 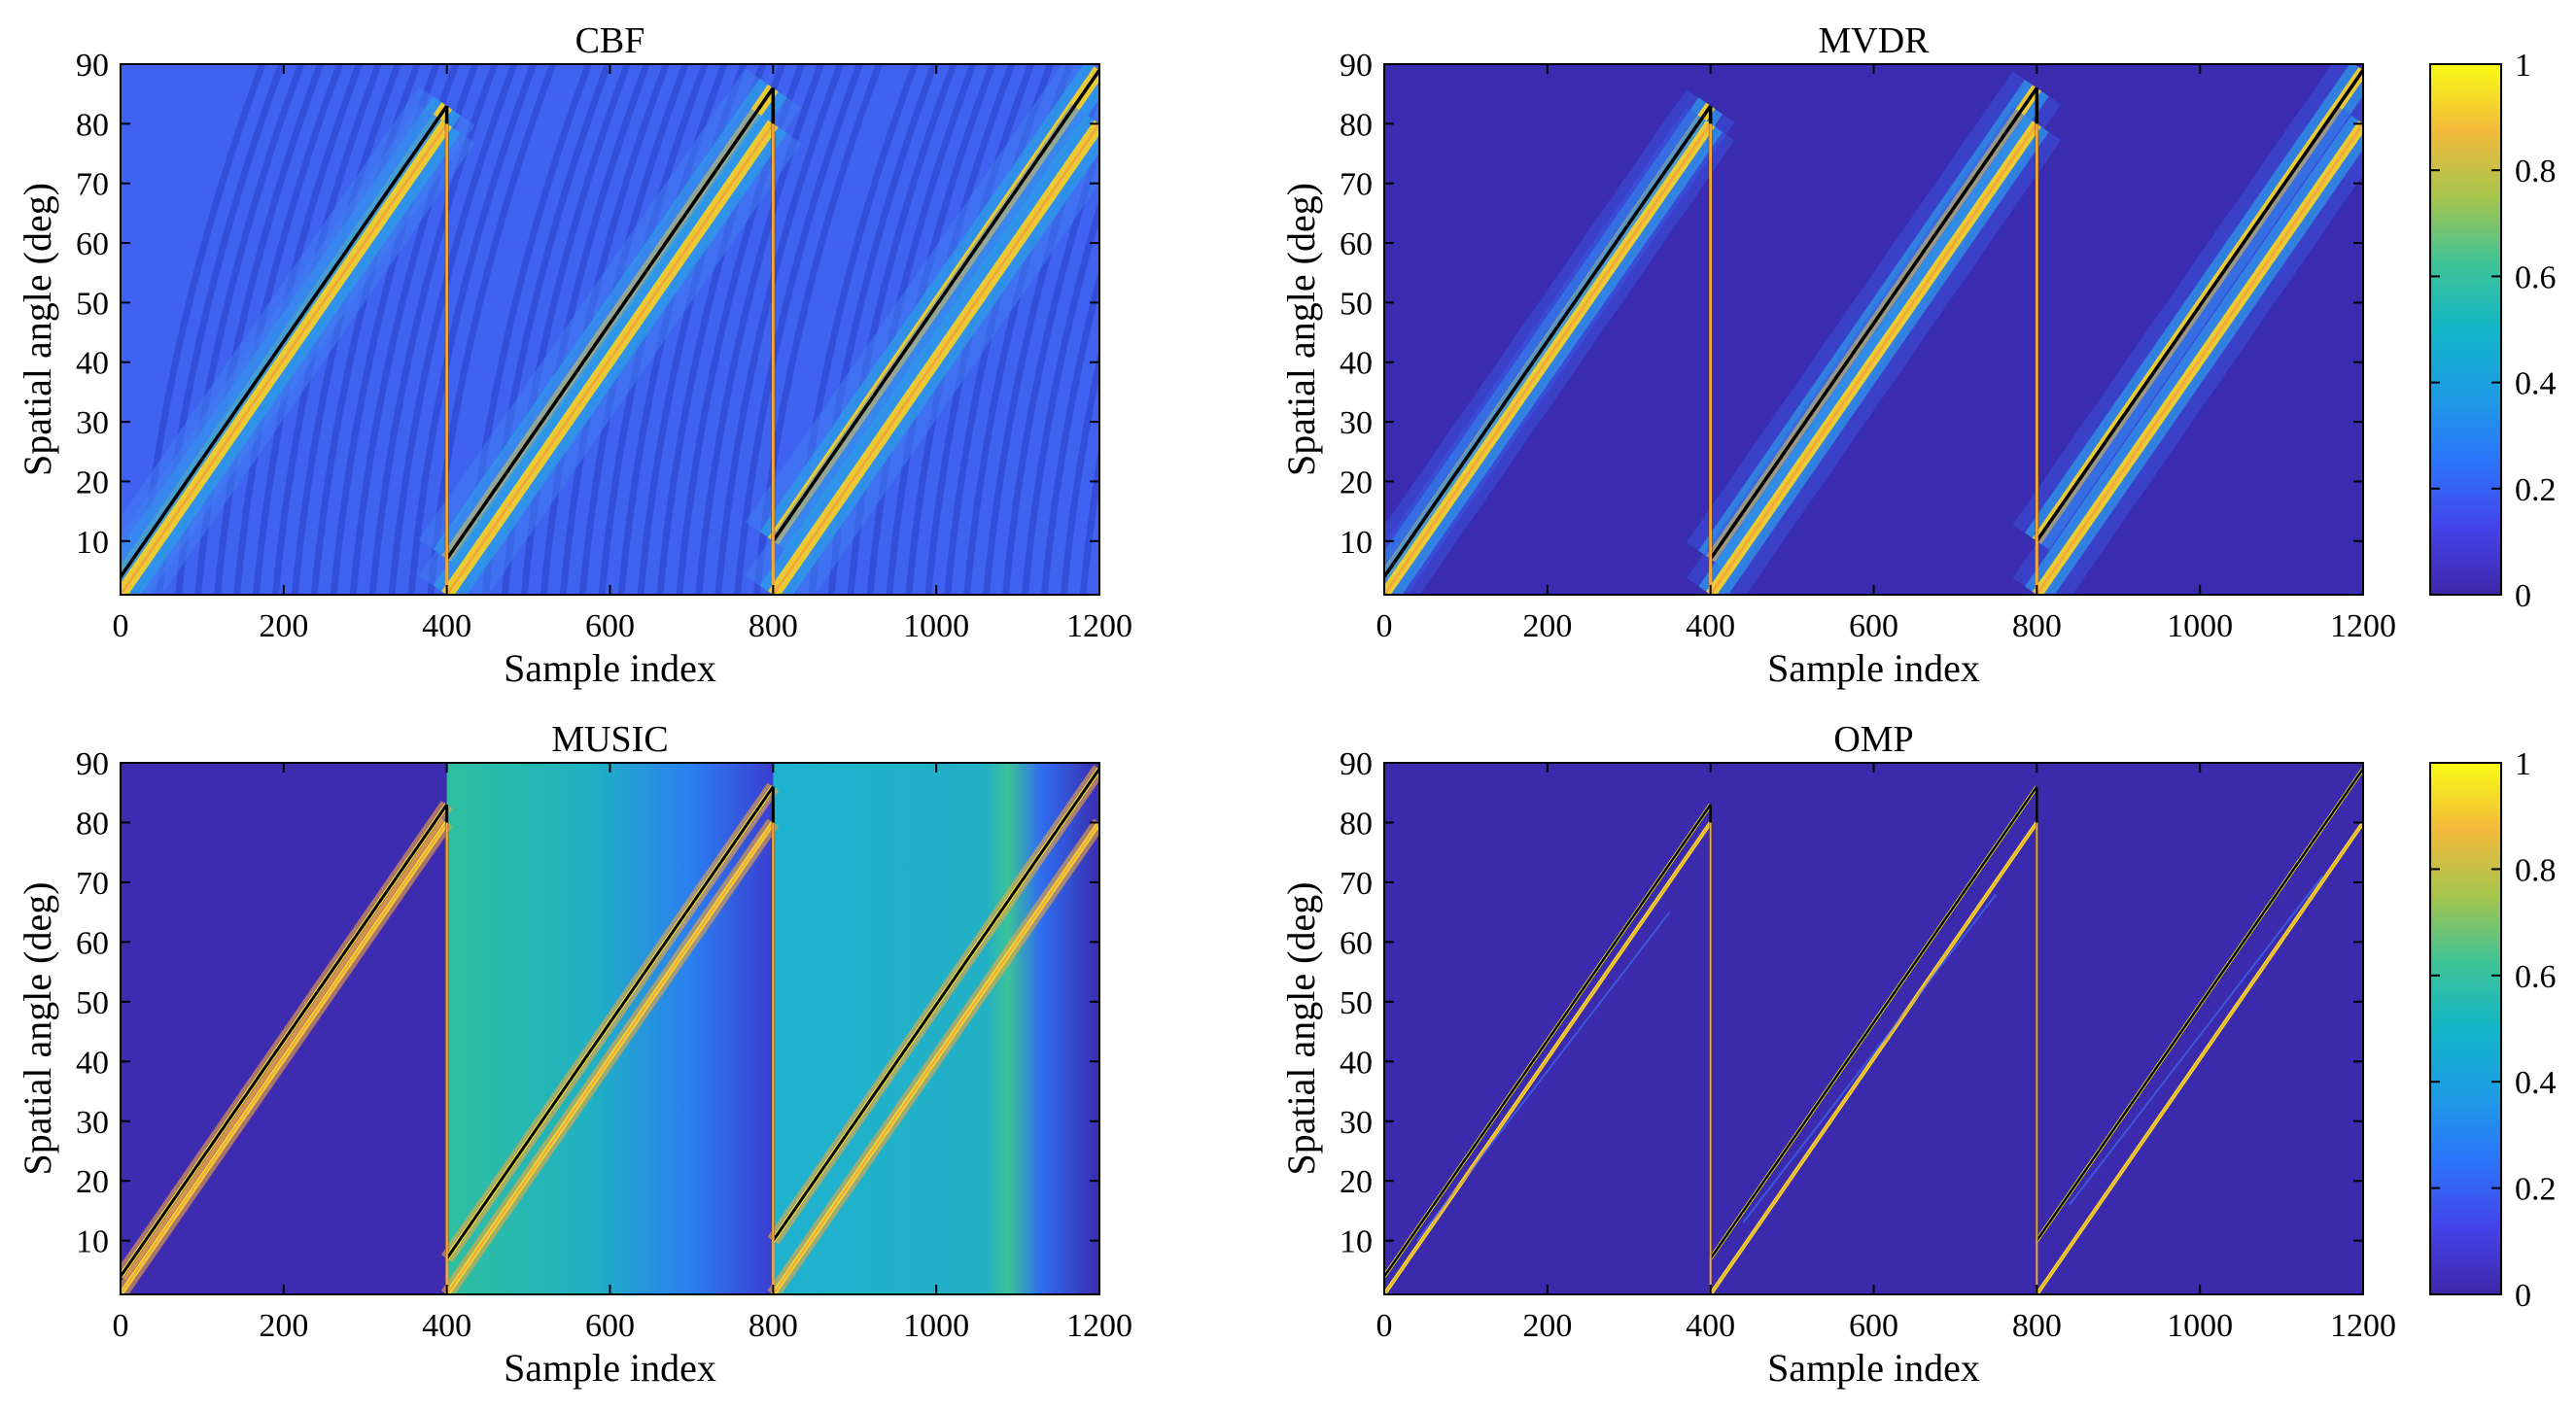 What do you see at coordinates (609, 740) in the screenshot?
I see `chart-title: MUSIC` at bounding box center [609, 740].